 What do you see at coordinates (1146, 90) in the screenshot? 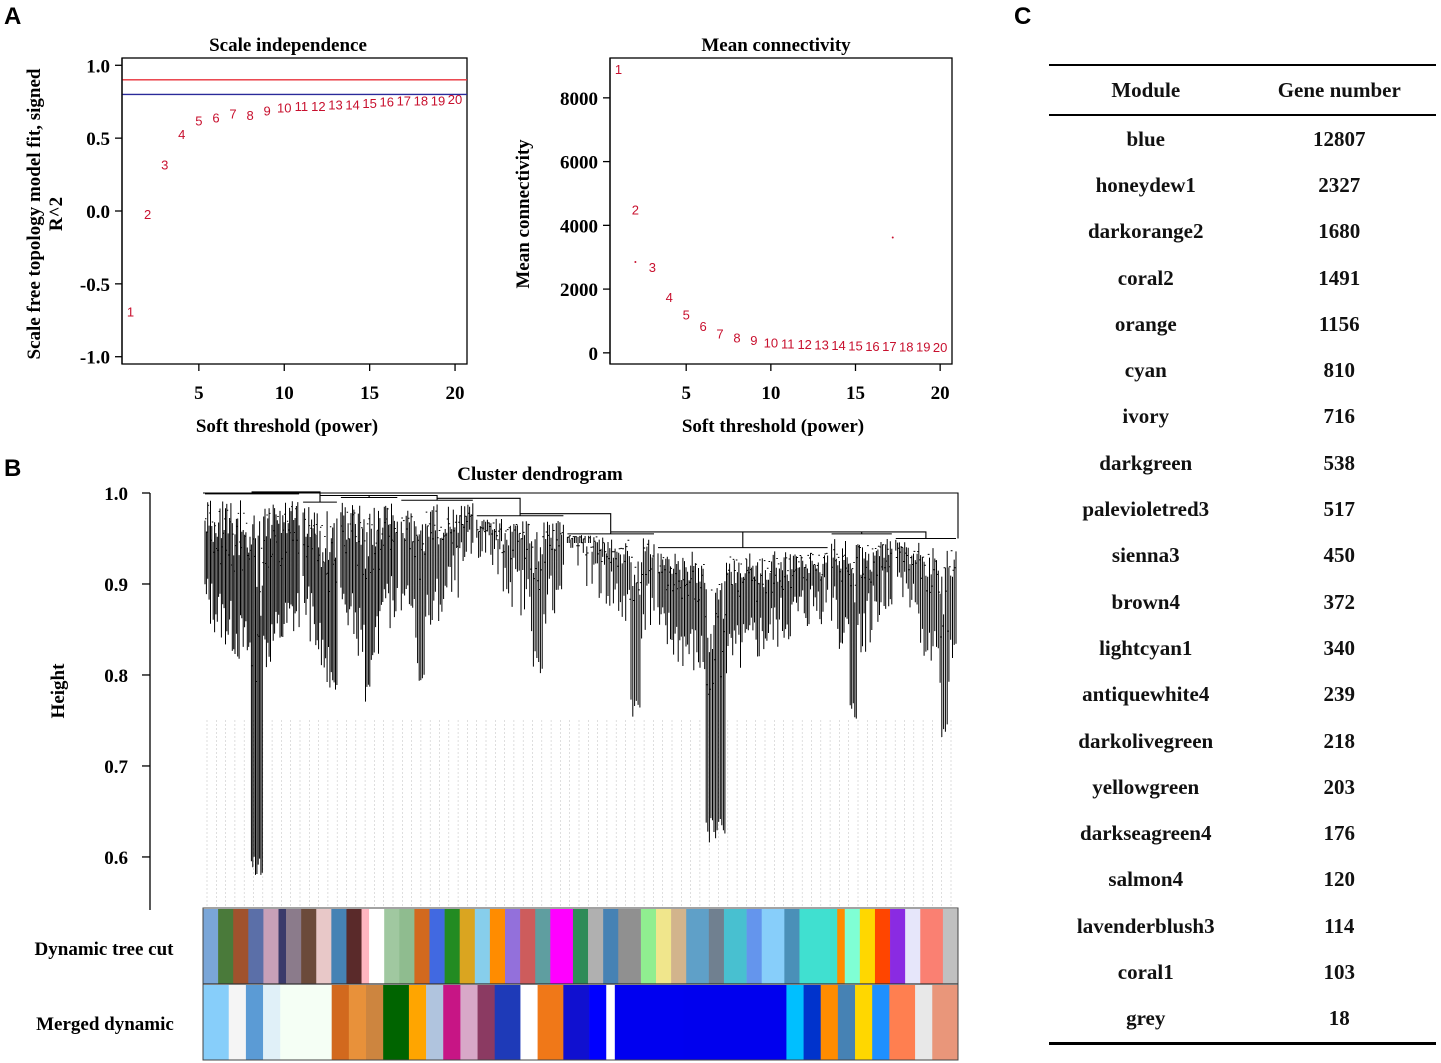
I see `column-header-module: Module` at bounding box center [1146, 90].